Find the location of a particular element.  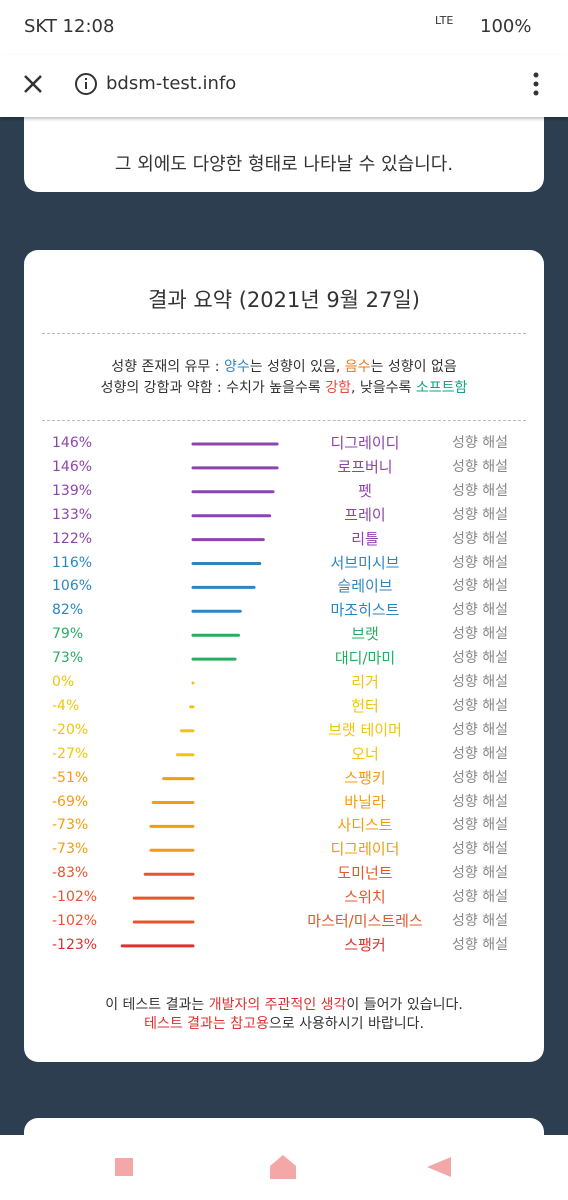

info-icon is located at coordinates (86, 84).